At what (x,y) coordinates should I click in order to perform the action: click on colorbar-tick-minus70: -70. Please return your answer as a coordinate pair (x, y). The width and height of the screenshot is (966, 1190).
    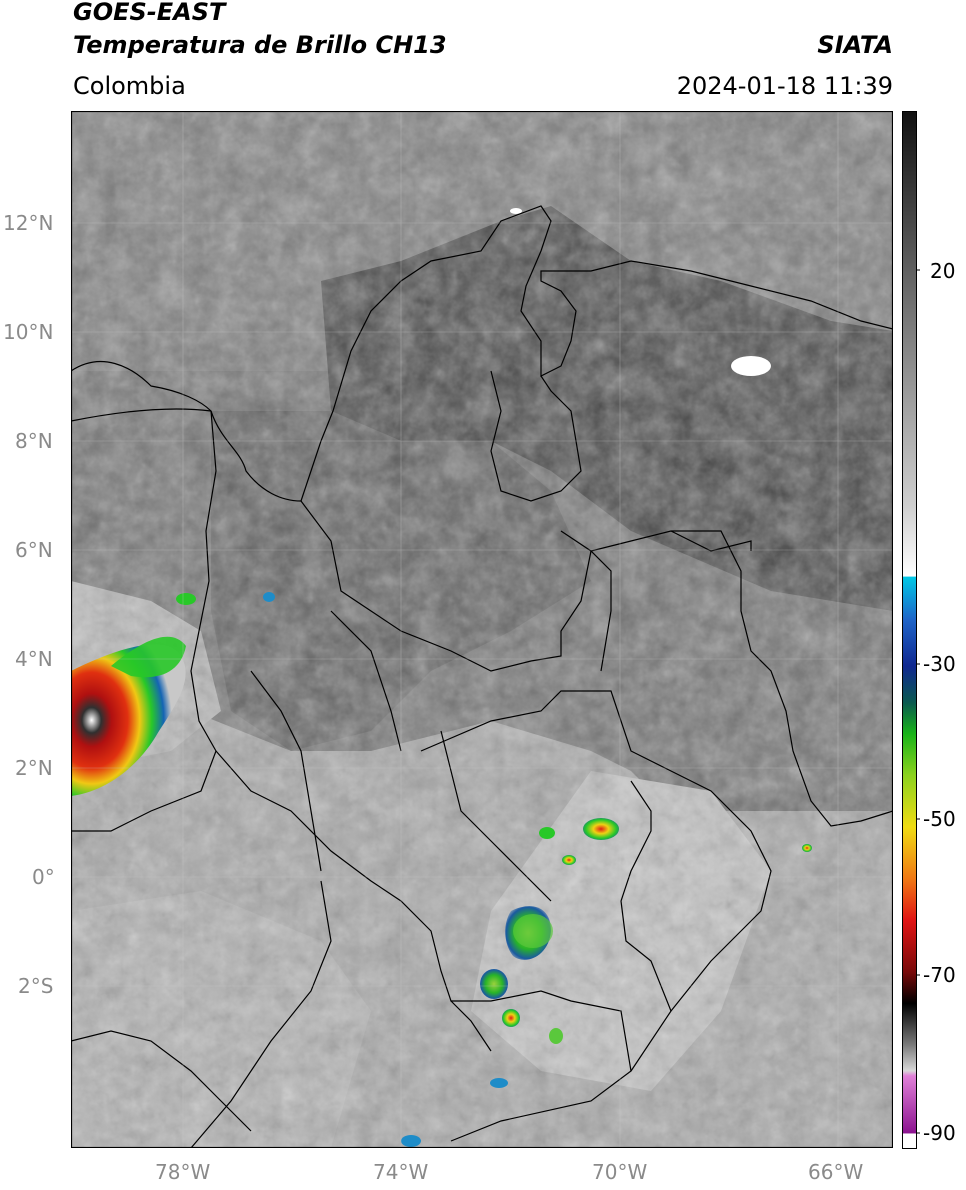
    Looking at the image, I should click on (939, 975).